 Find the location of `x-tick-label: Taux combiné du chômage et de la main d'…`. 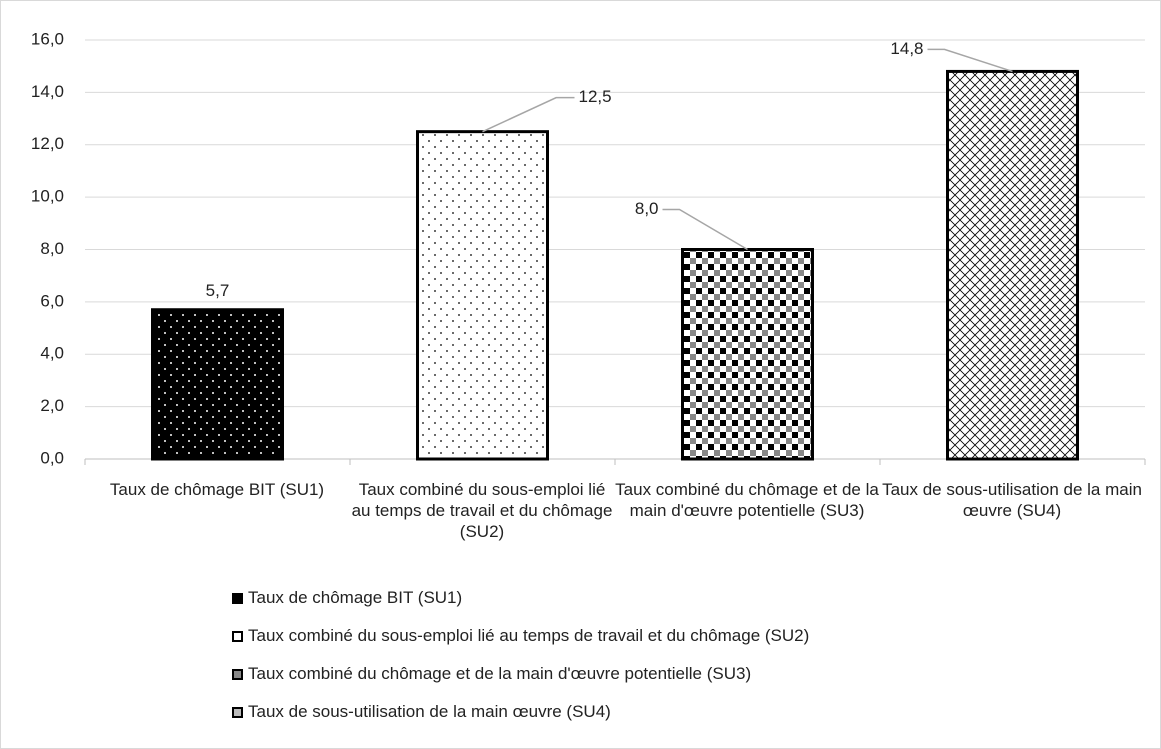

x-tick-label: Taux combiné du chômage et de la main d'… is located at coordinates (747, 500).